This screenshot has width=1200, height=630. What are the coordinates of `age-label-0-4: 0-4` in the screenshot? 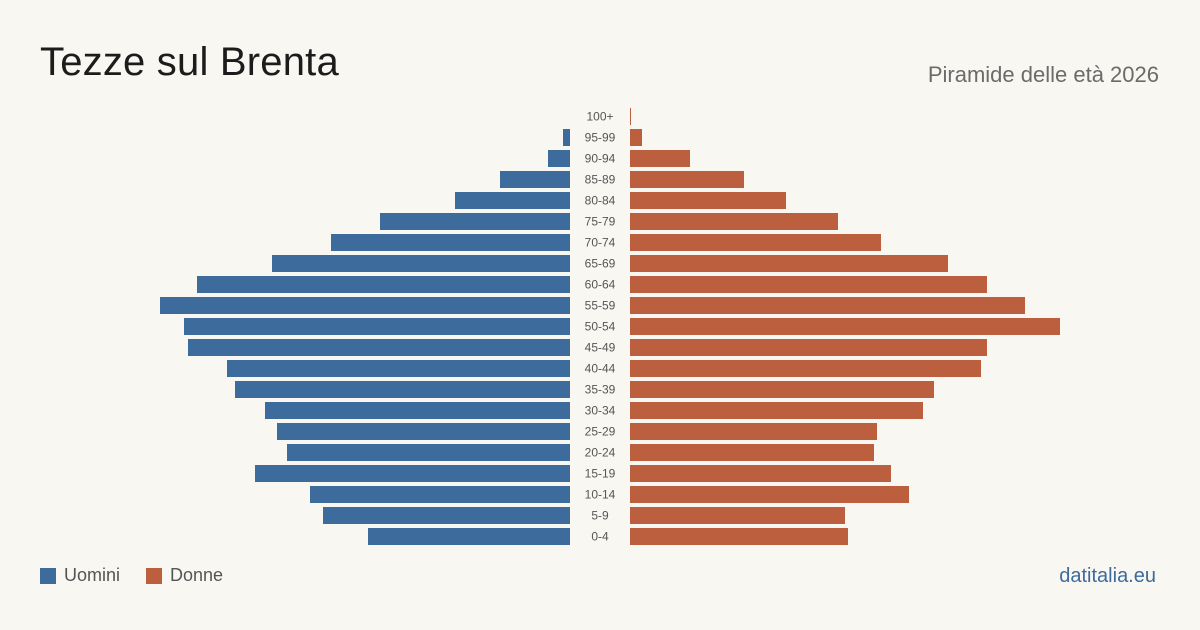 It's located at (600, 537).